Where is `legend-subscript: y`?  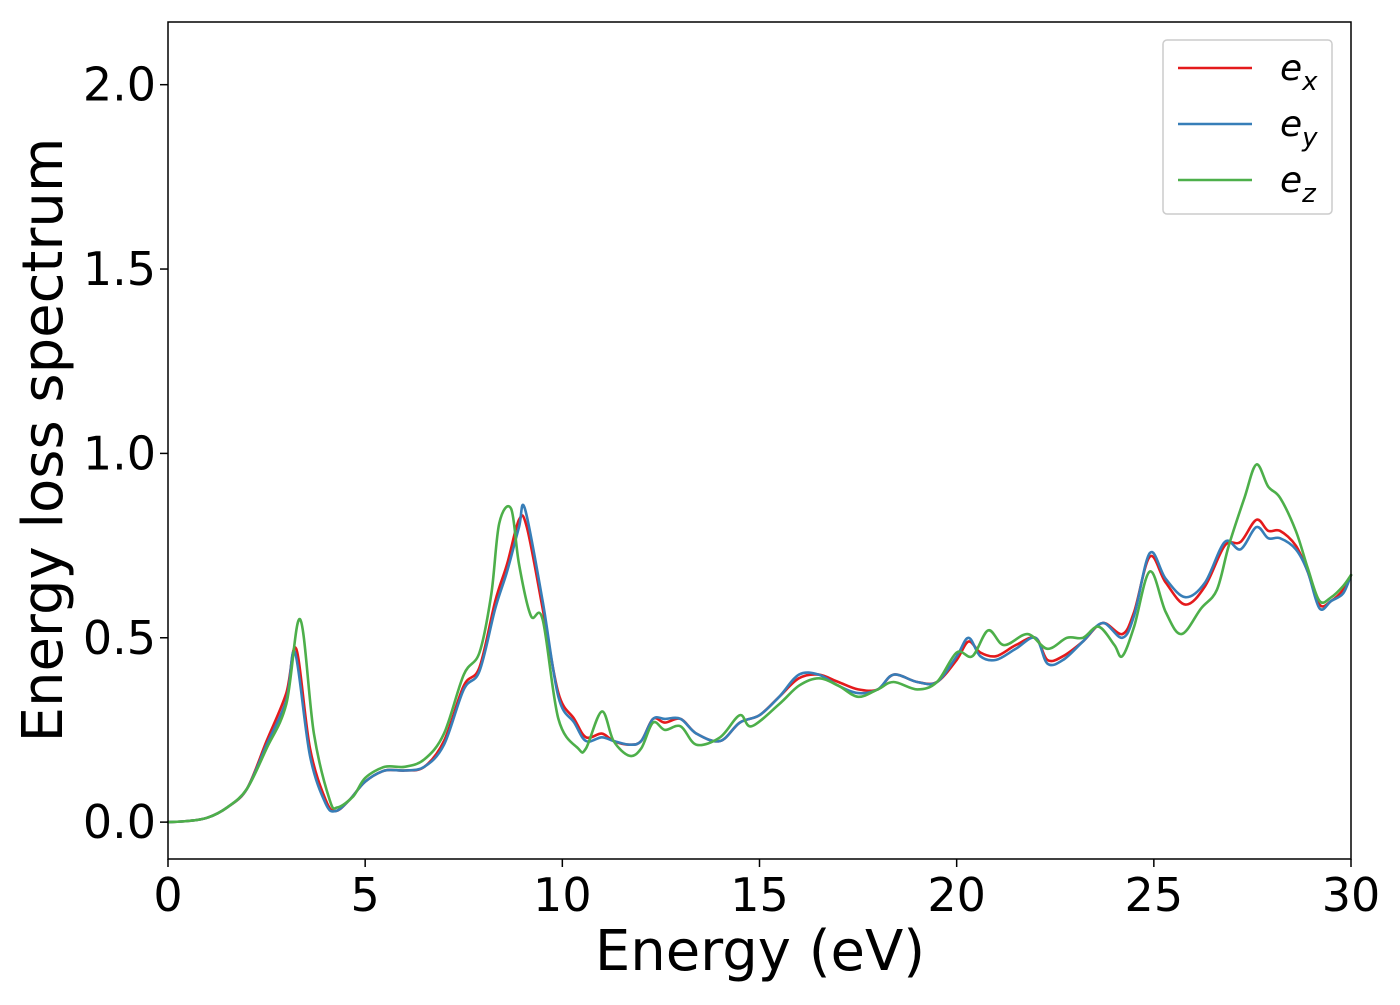
legend-subscript: y is located at coordinates (1309, 138).